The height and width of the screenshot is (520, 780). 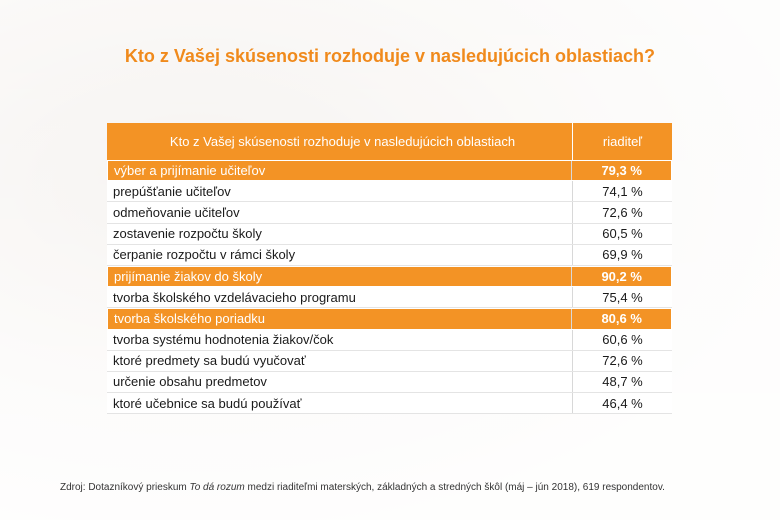 I want to click on table-row: ktoré učebnice sa budú používať 46,4 %, so click(x=389, y=404).